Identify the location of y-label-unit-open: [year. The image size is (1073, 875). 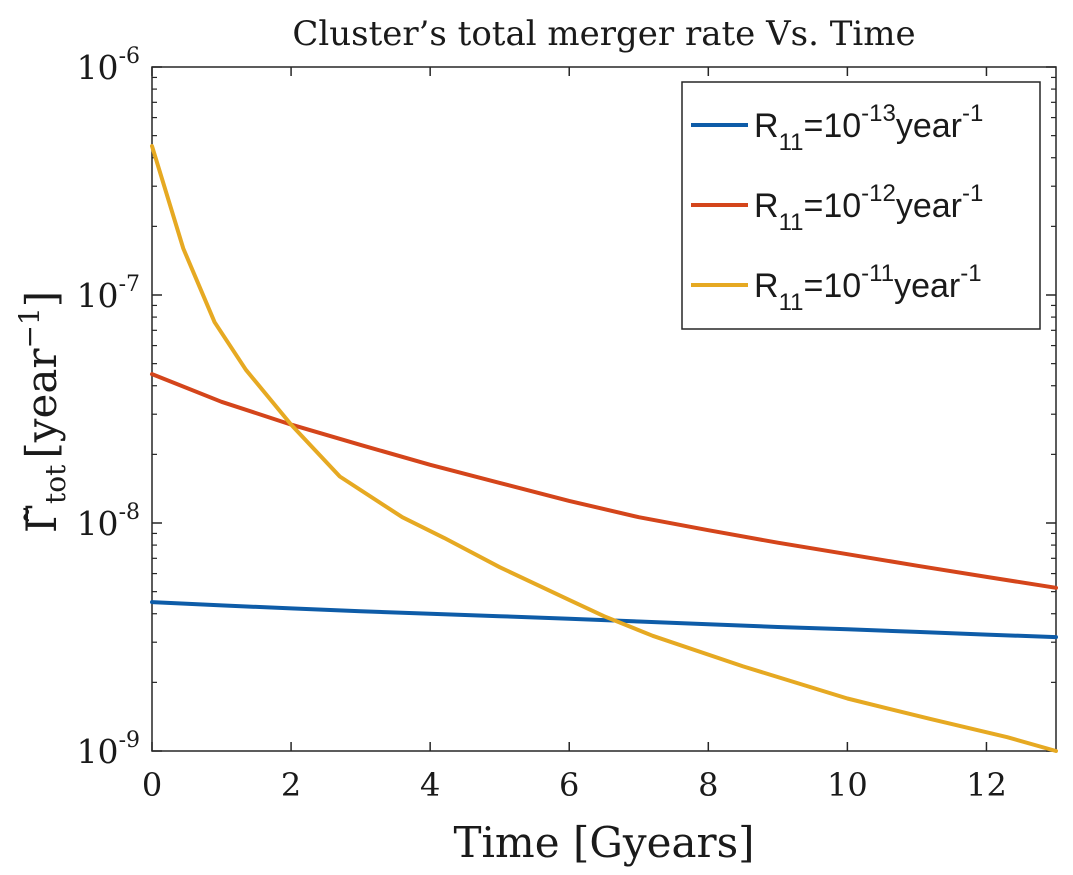
(41, 403).